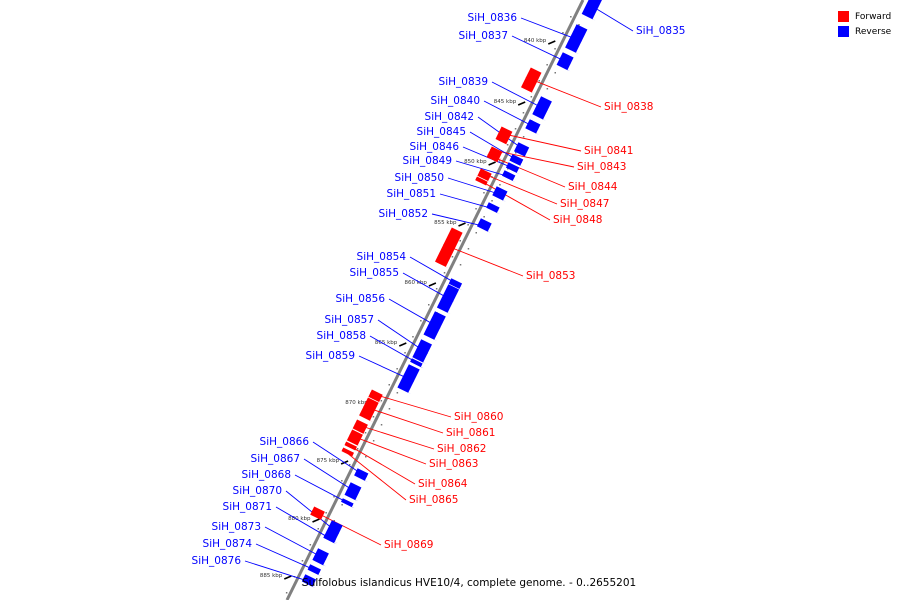  What do you see at coordinates (577, 220) in the screenshot?
I see `gene-label-sih_0848: SiH_0848` at bounding box center [577, 220].